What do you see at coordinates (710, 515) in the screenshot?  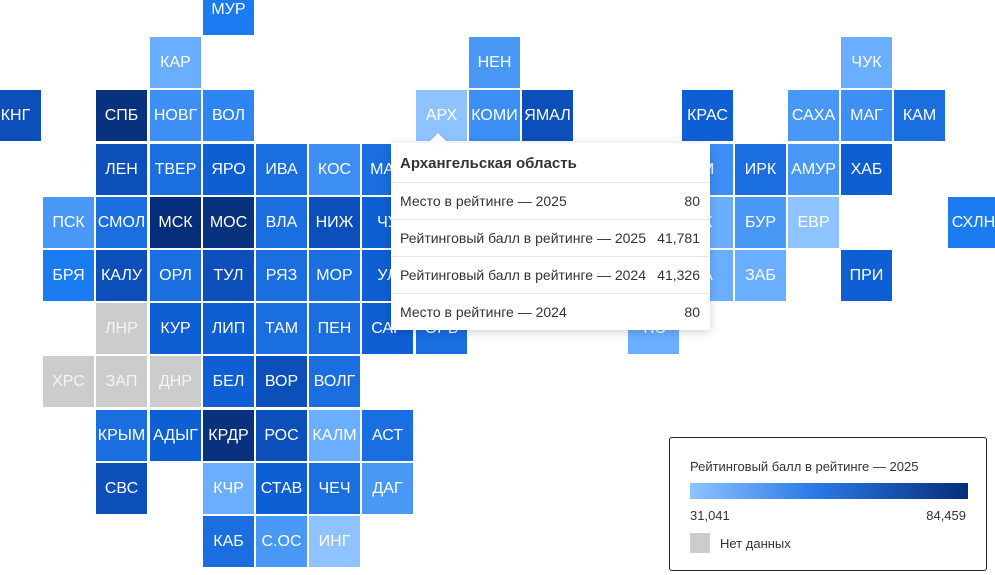 I see `legend-min-value: 31,041` at bounding box center [710, 515].